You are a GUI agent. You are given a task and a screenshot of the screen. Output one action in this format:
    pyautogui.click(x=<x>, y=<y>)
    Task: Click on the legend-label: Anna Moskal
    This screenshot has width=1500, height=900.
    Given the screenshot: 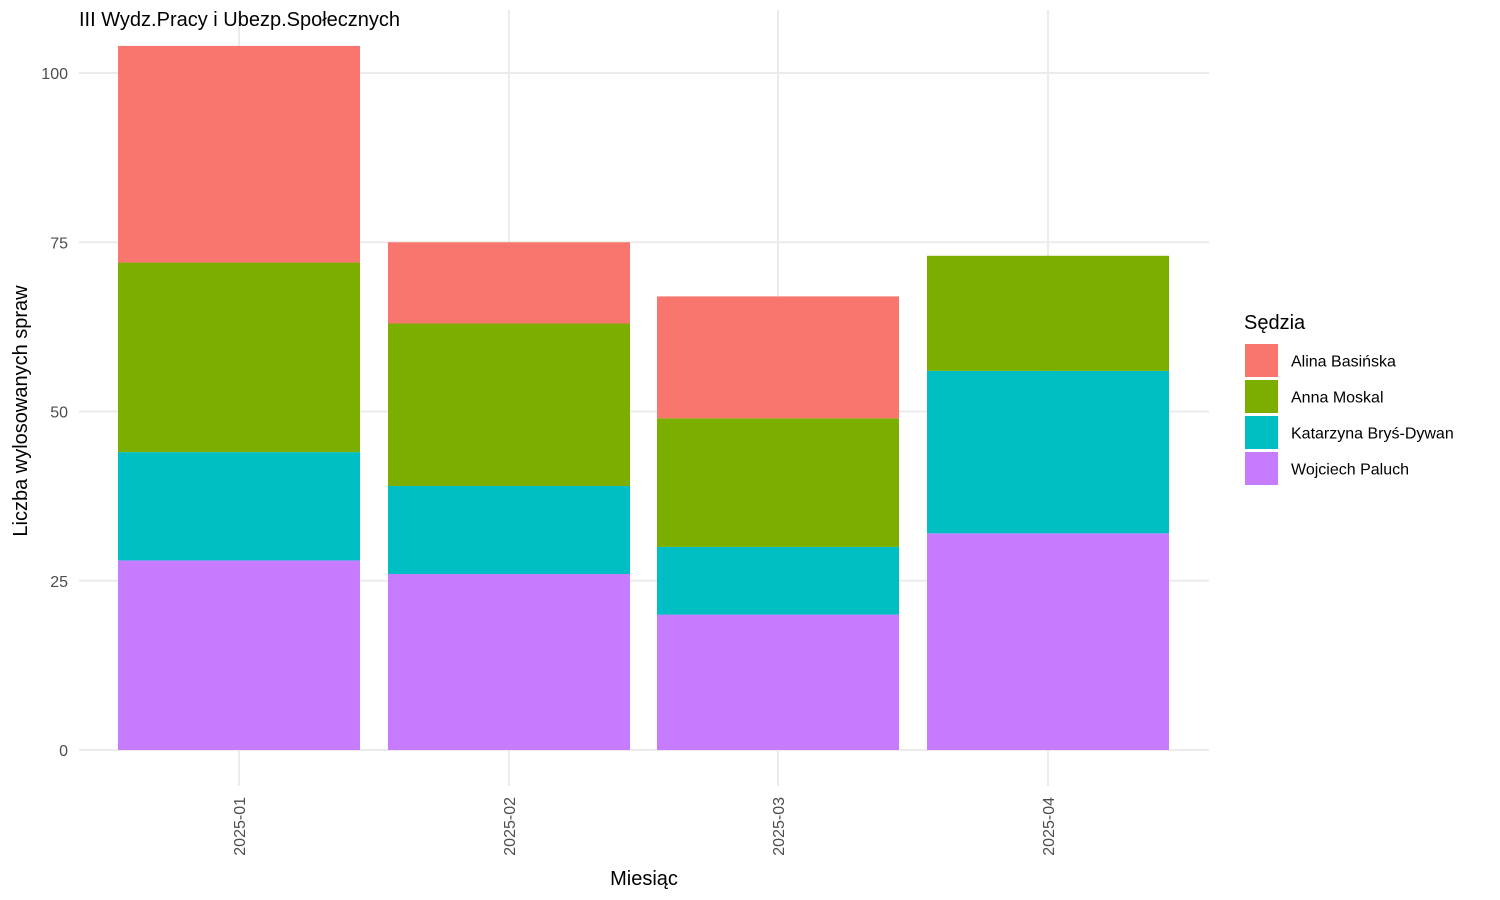 What is the action you would take?
    pyautogui.click(x=1337, y=398)
    